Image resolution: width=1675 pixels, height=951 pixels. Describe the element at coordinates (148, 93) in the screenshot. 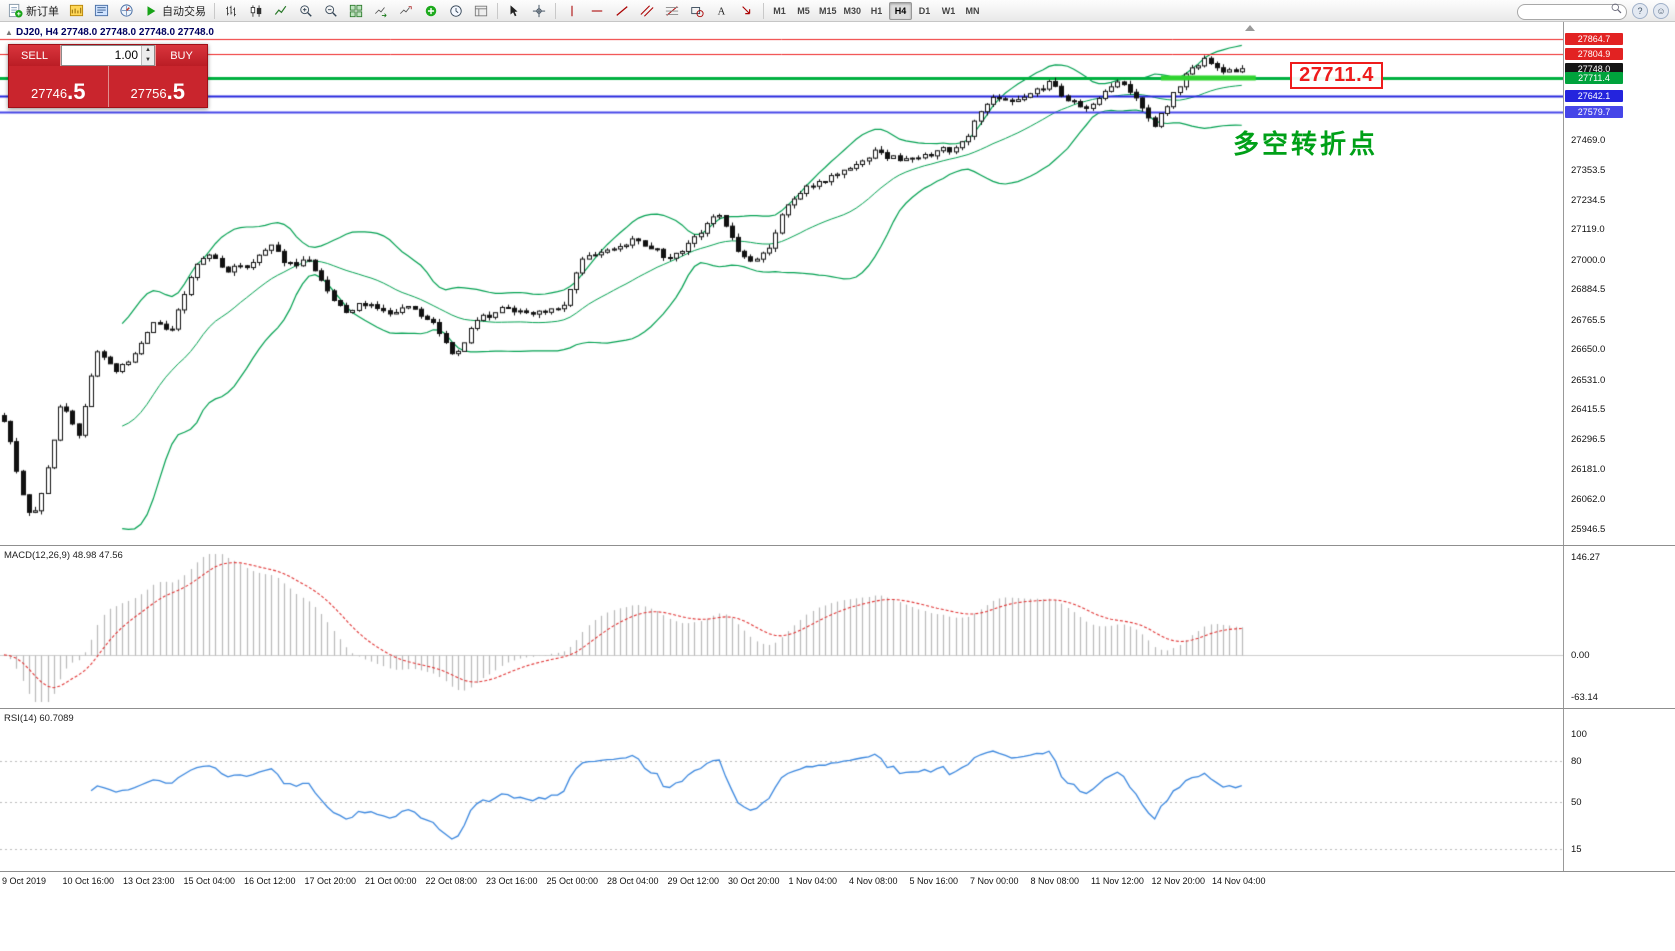

I see `buy-price-main: 27756` at that location.